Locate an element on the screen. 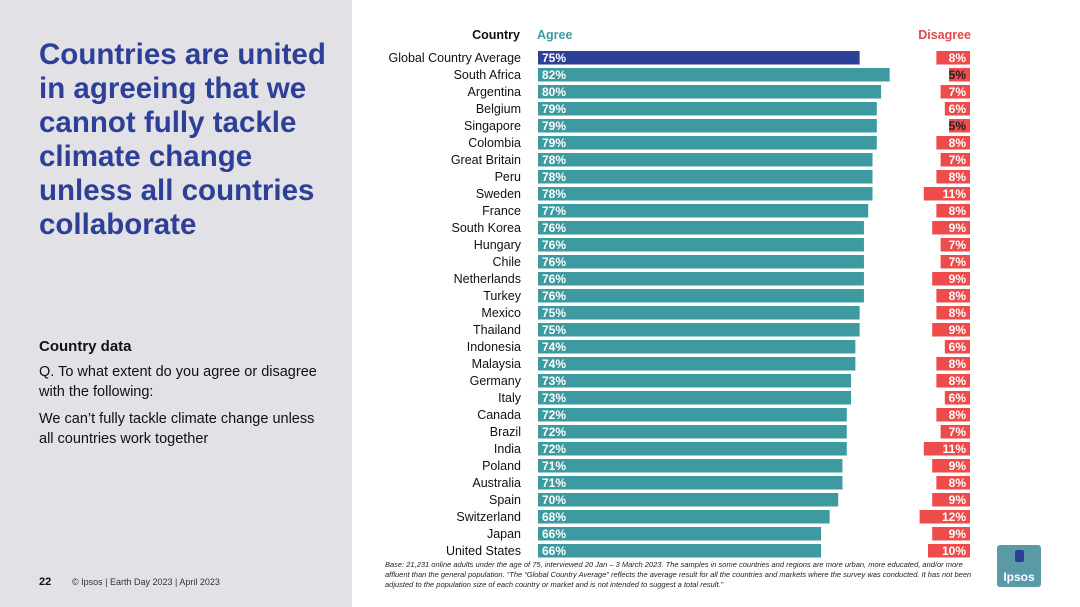 The width and height of the screenshot is (1080, 607). country-label: Great Britain is located at coordinates (486, 160).